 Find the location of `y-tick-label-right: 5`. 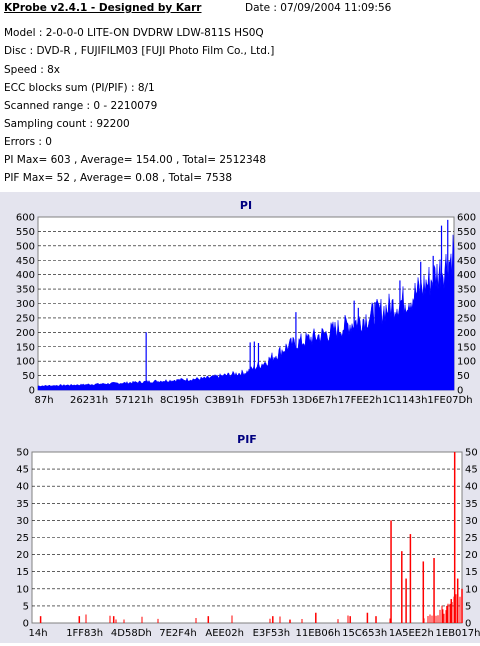

y-tick-label-right: 5 is located at coordinates (468, 606).